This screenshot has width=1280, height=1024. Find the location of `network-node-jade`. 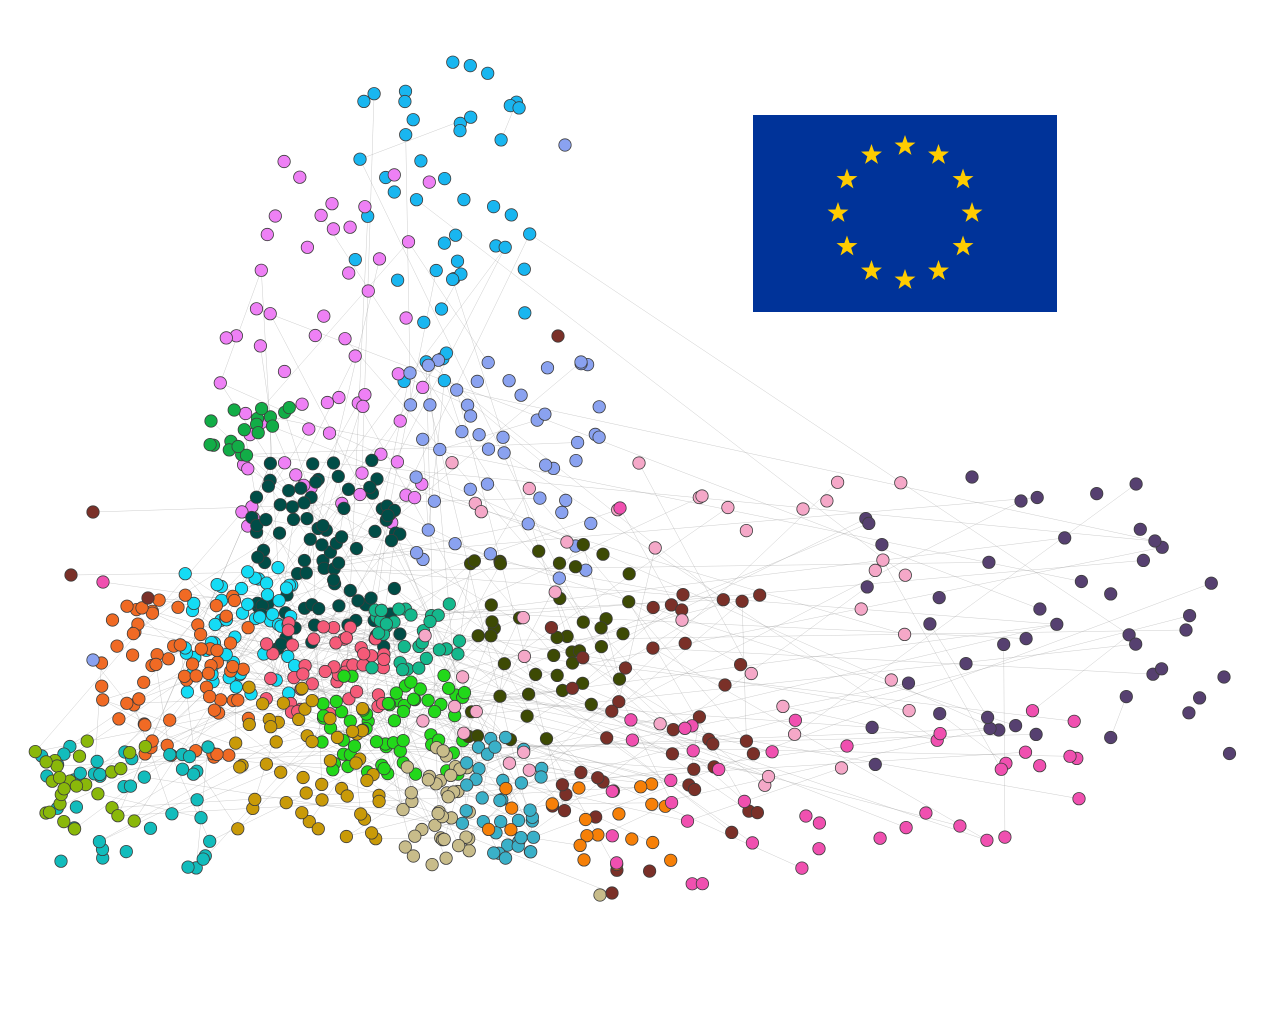

network-node-jade is located at coordinates (411, 615).